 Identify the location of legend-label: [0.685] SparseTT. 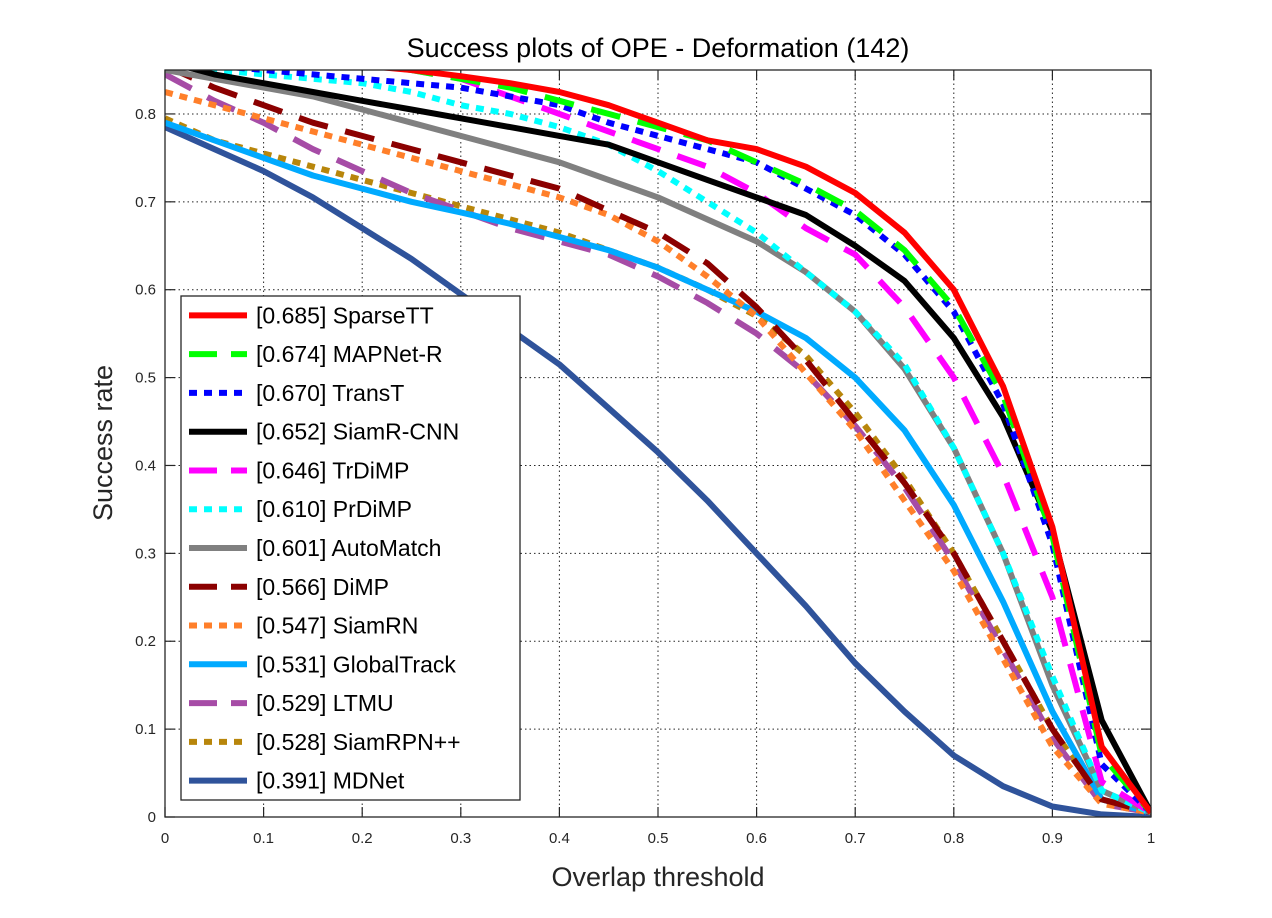
(345, 315).